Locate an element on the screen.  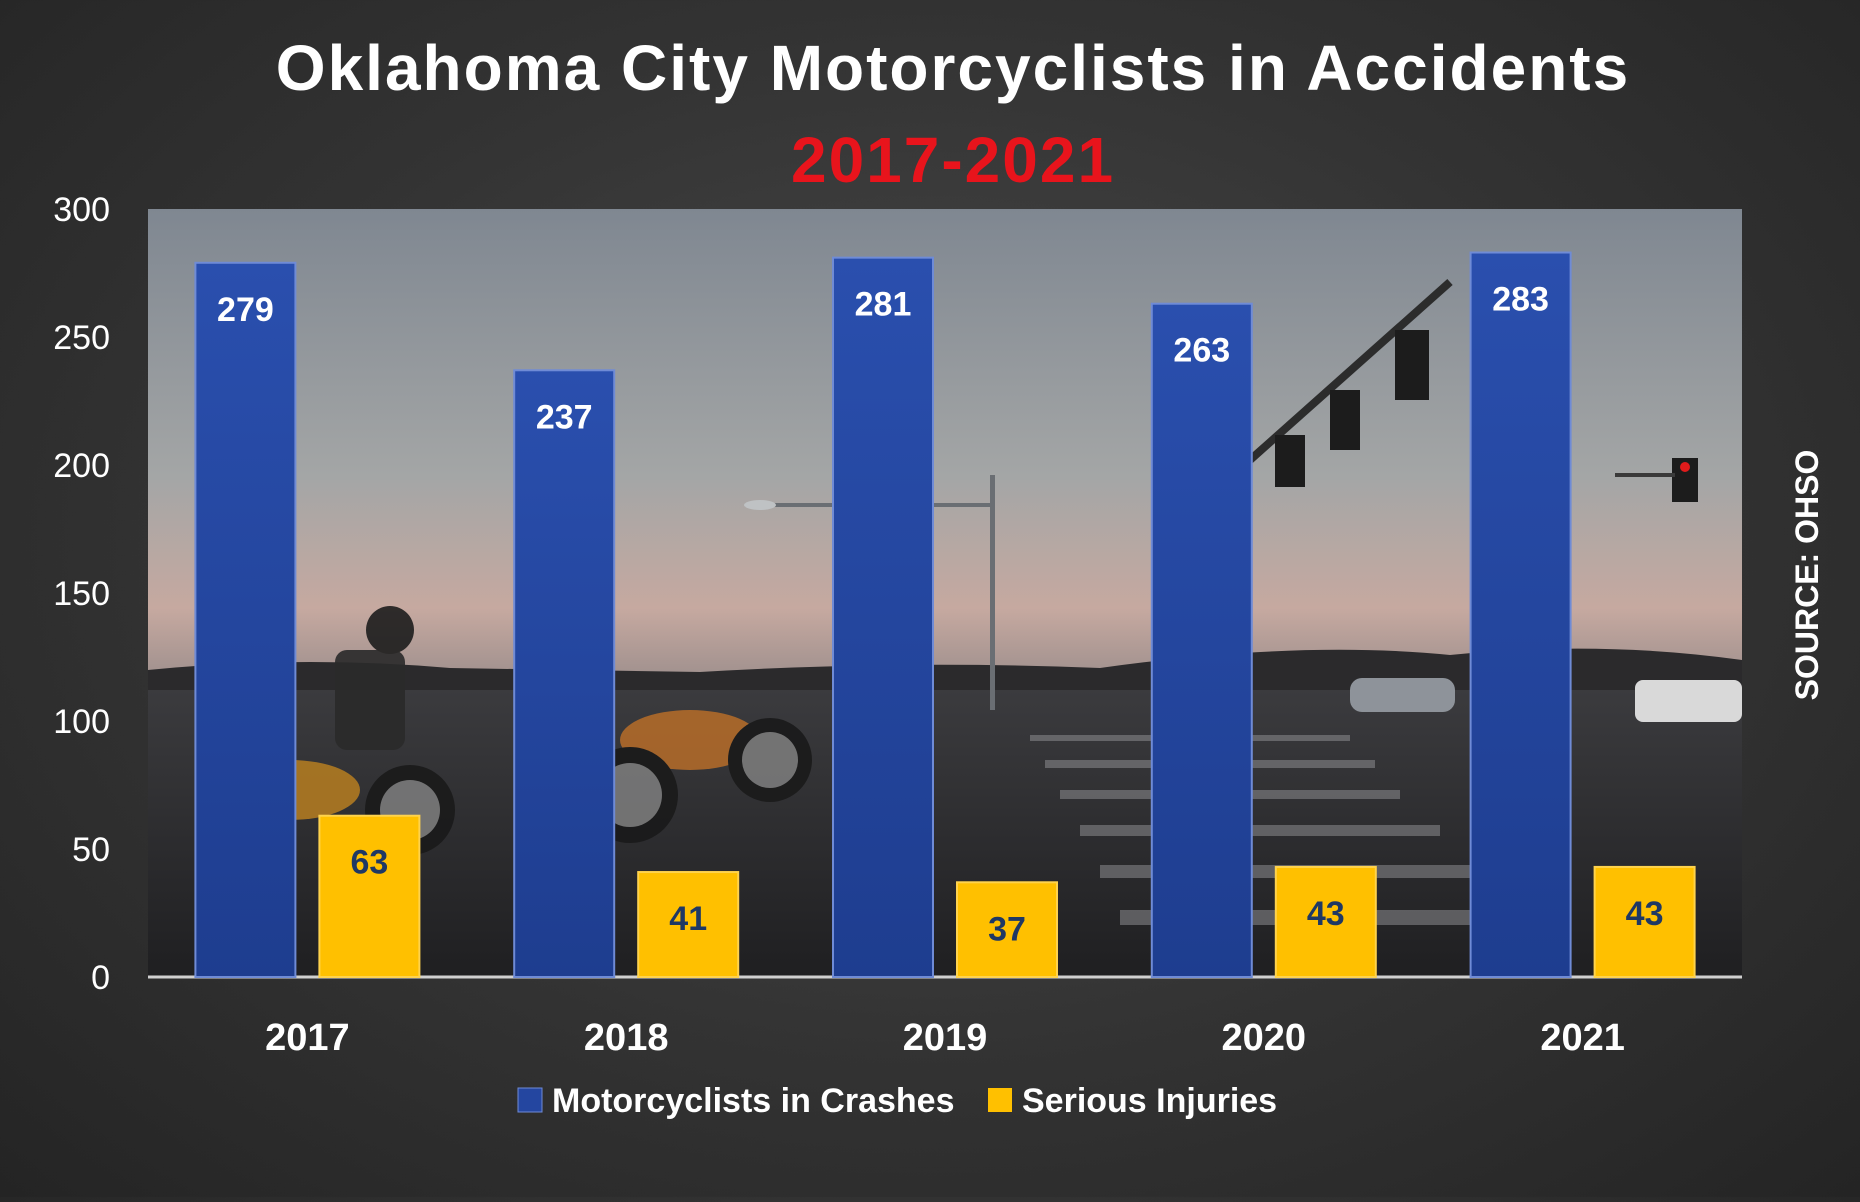
data-label-serious-injuries: 63 is located at coordinates (369, 863).